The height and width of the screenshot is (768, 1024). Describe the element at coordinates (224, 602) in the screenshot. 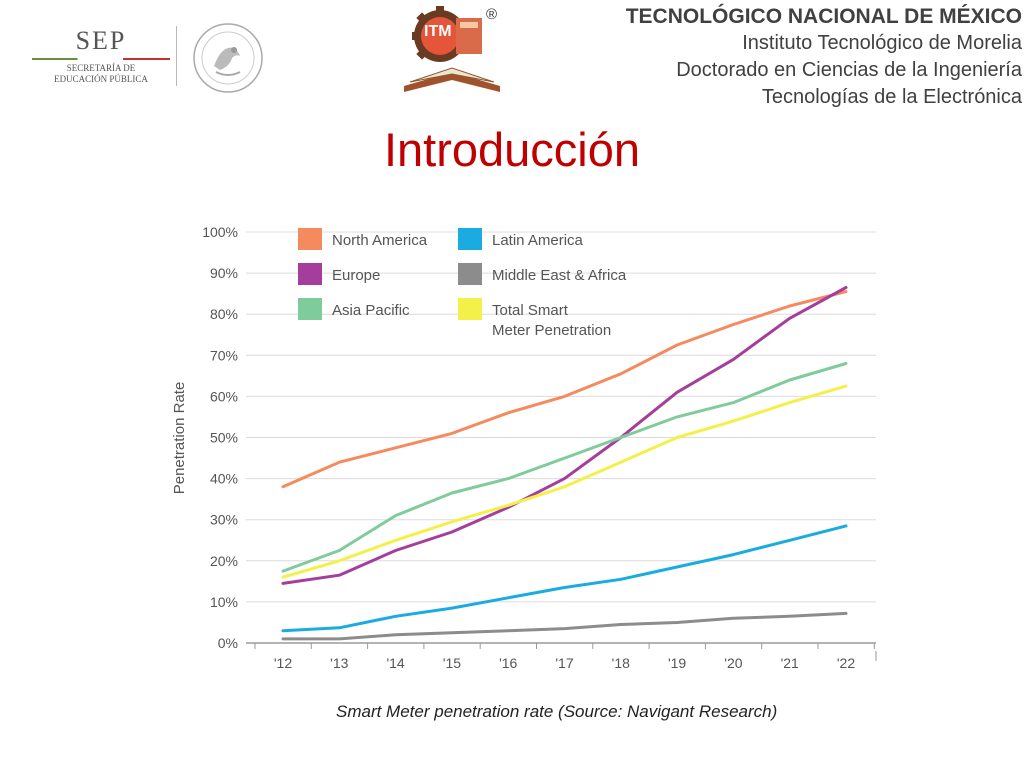

I see `y-tick-label: 10%` at that location.